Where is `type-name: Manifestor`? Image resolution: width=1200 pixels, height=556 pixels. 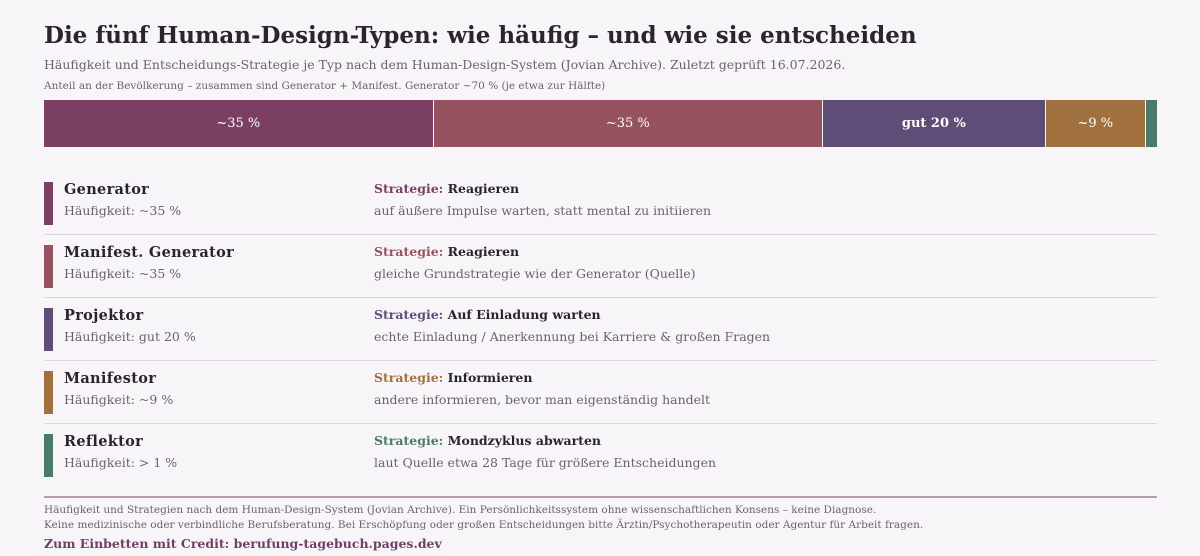
type-name: Manifestor is located at coordinates (110, 378).